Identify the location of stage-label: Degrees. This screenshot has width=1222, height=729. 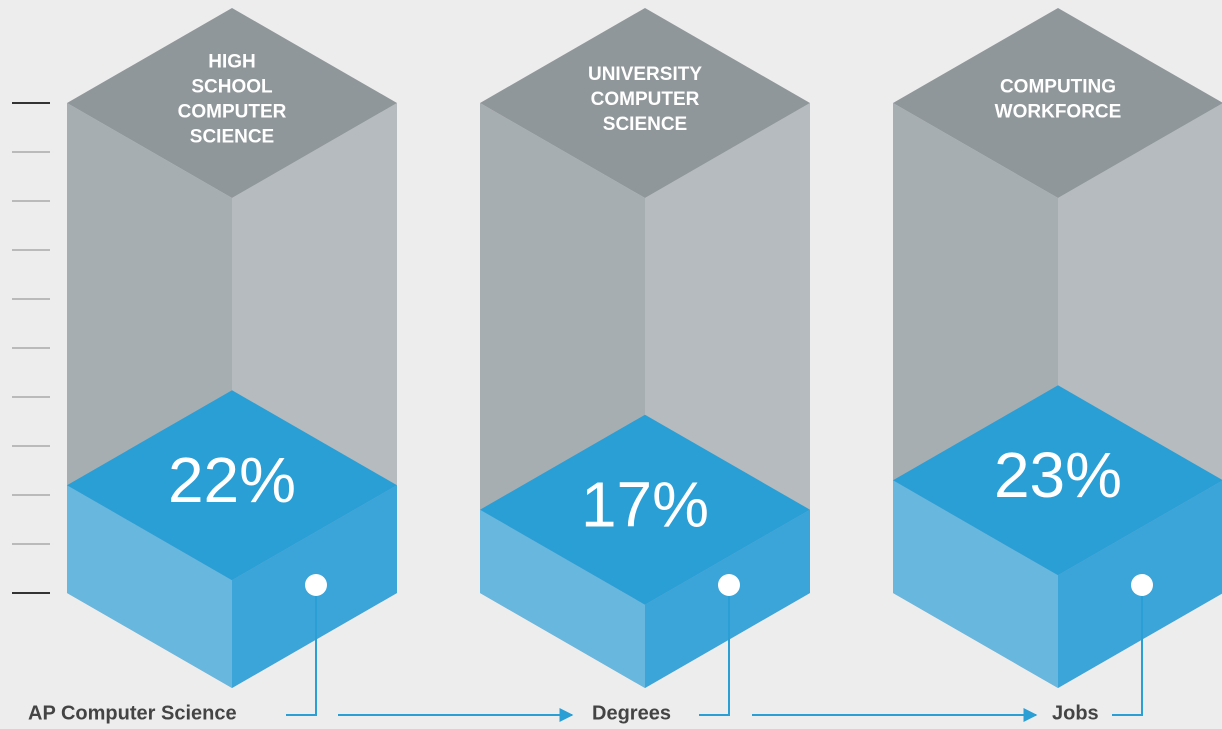
(631, 713).